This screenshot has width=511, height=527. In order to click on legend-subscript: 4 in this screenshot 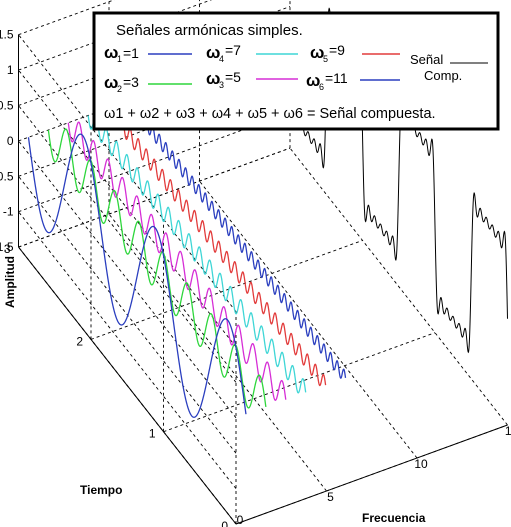, I will do `click(221, 59)`.